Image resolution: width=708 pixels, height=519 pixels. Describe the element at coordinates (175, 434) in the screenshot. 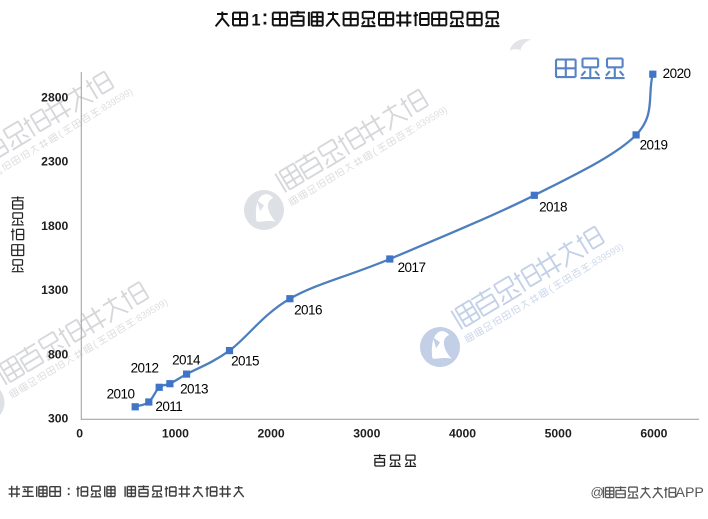

I see `svg-text: 1000` at that location.